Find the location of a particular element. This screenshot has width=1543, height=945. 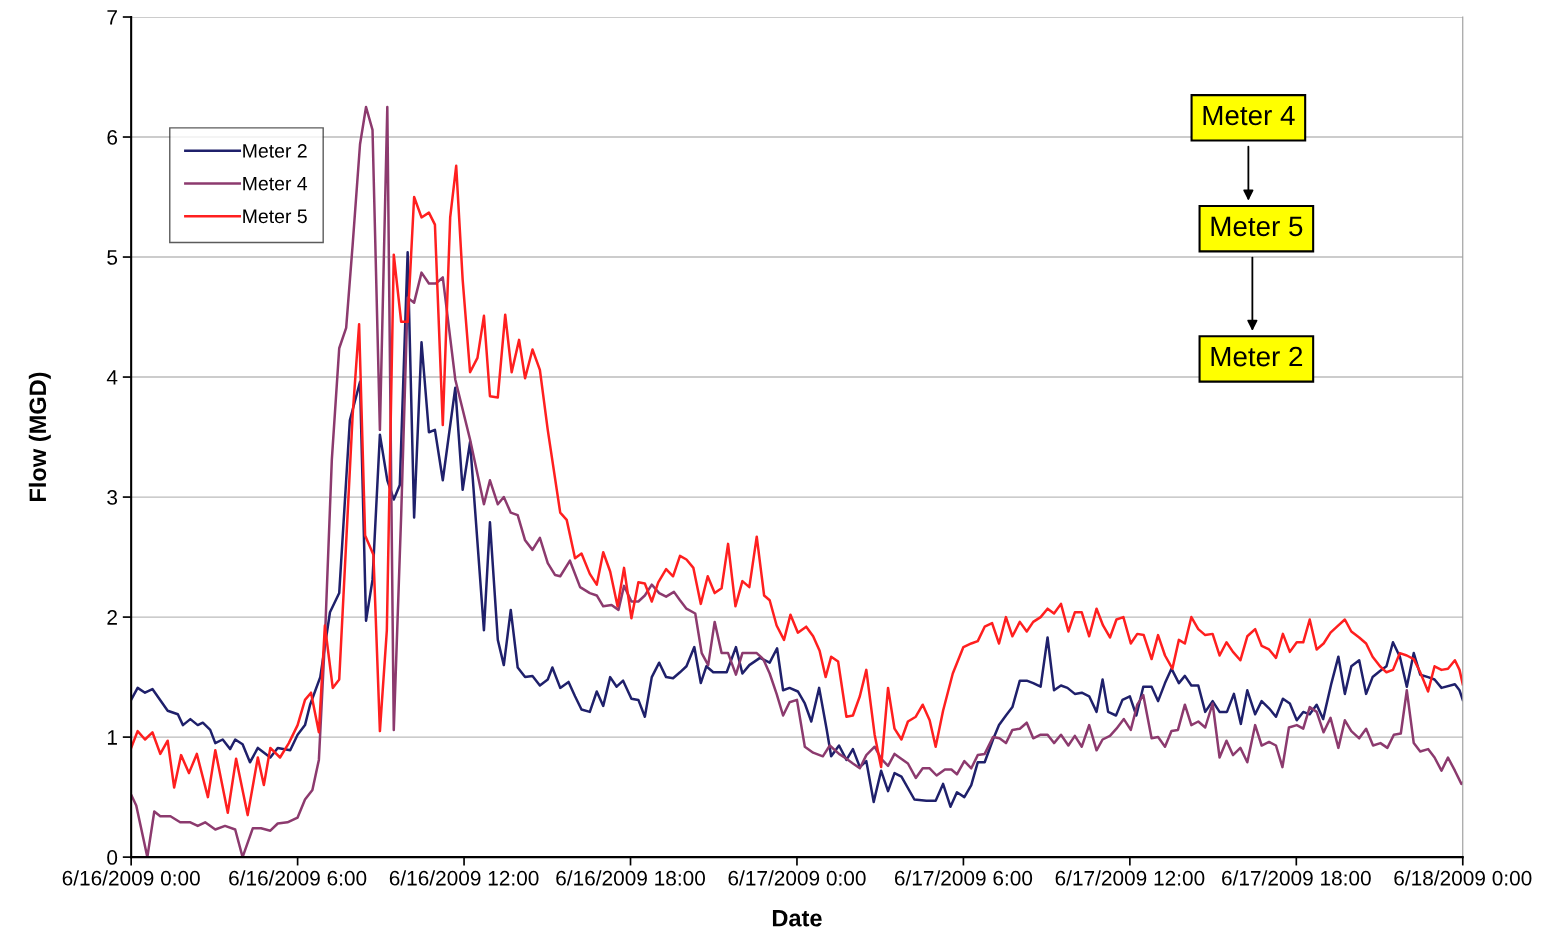

y-tick-label: 1 is located at coordinates (112, 737).